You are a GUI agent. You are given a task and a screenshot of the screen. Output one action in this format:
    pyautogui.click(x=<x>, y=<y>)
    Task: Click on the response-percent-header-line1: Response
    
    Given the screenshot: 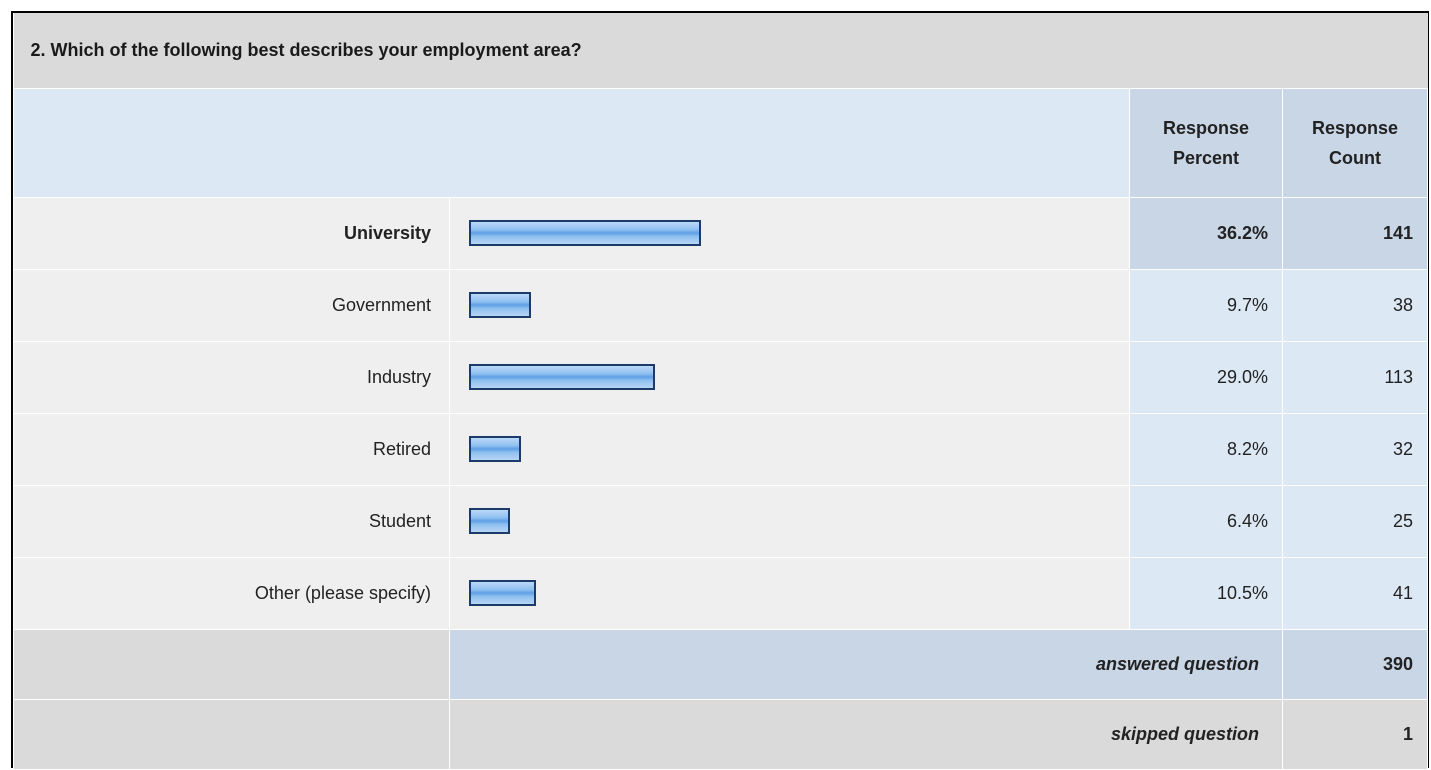 What is the action you would take?
    pyautogui.click(x=1206, y=127)
    